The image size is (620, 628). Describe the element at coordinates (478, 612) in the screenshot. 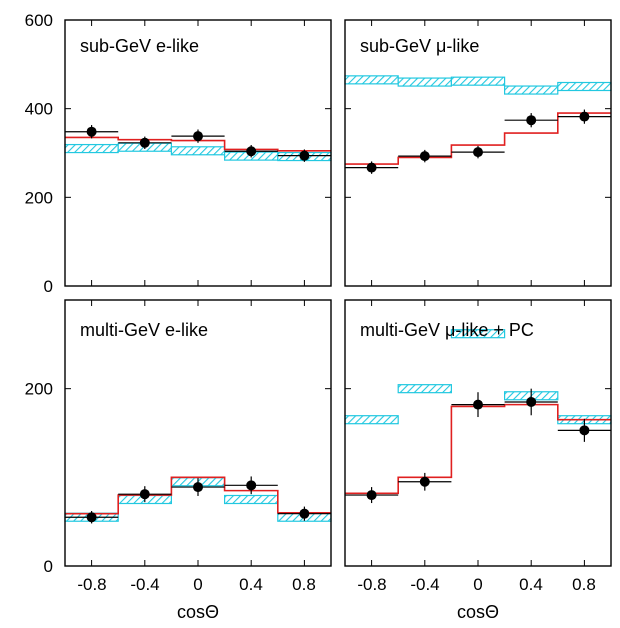

I see `x-axis-title-right: cosΘ` at that location.